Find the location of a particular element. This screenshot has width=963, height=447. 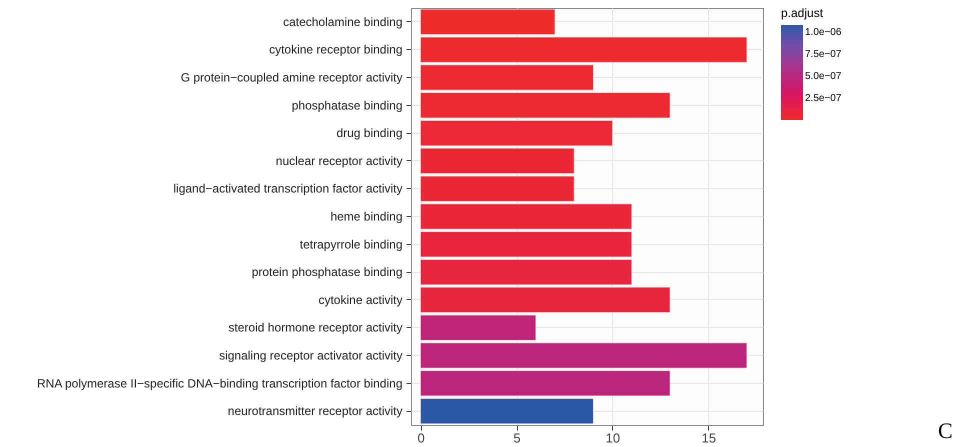

y-tick-label: neurotransmitter receptor activity is located at coordinates (315, 411).